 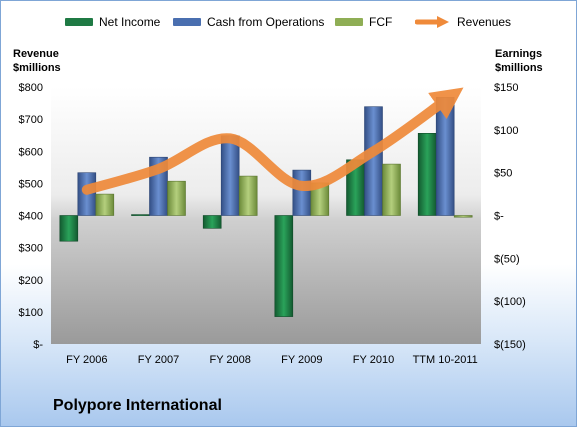 I want to click on right-axis-ticks: $(150) $(100) $(50) $- $50 $100 $150, so click(x=510, y=216).